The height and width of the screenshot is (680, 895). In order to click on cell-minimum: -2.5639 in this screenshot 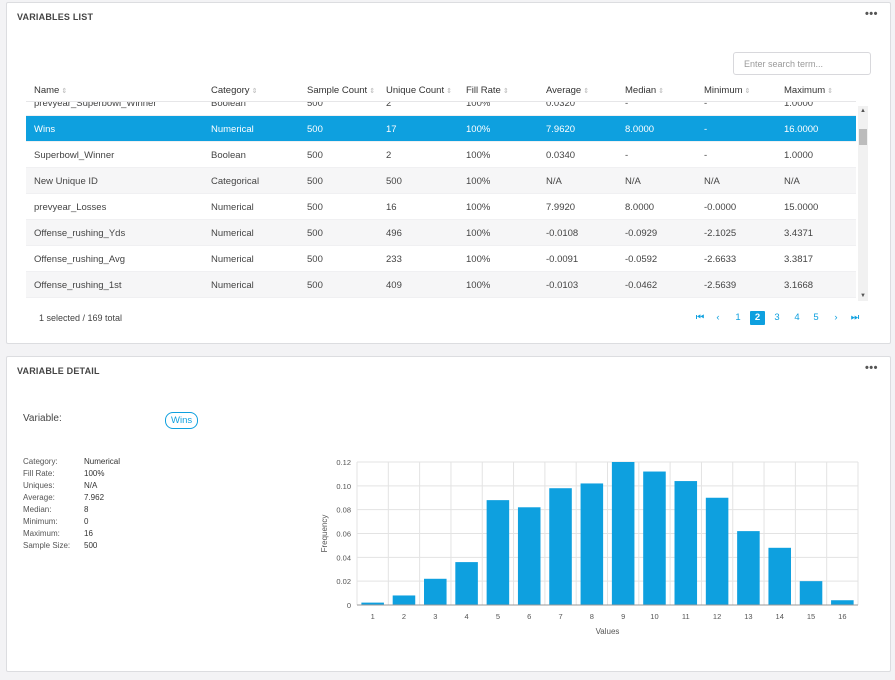, I will do `click(720, 285)`.